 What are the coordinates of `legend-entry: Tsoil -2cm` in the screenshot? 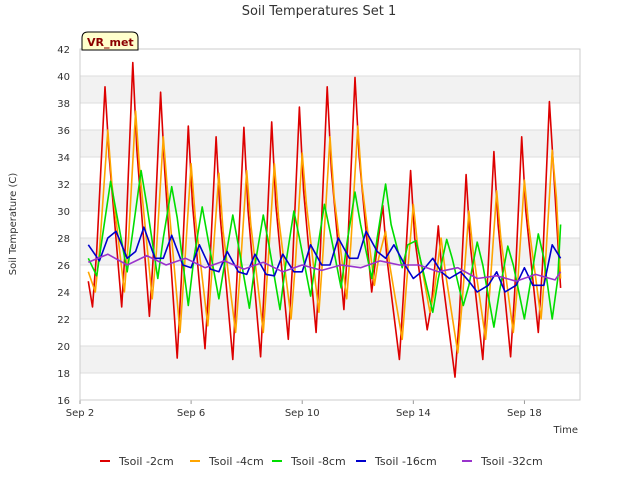 It's located at (146, 461).